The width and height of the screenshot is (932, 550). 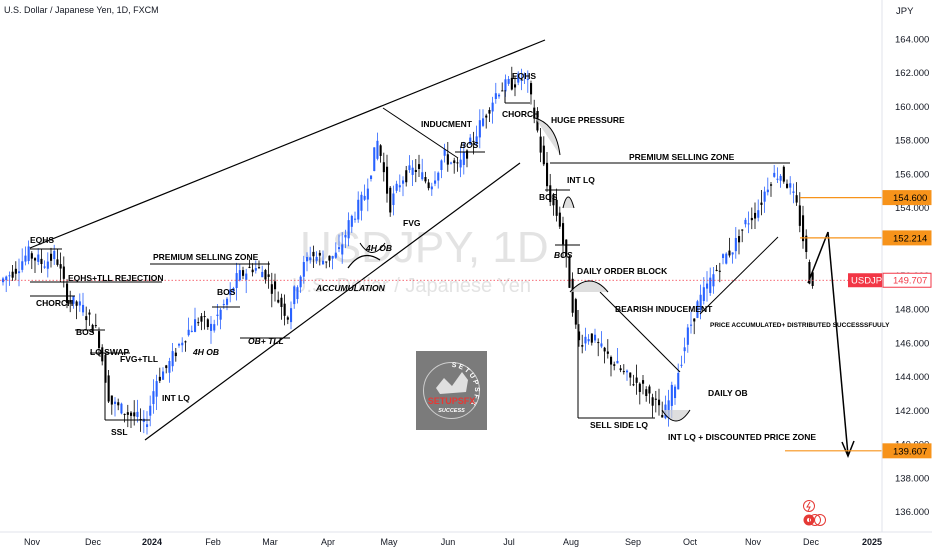 What do you see at coordinates (588, 120) in the screenshot?
I see `ann-huge-pressure: HUGE PRESSURE` at bounding box center [588, 120].